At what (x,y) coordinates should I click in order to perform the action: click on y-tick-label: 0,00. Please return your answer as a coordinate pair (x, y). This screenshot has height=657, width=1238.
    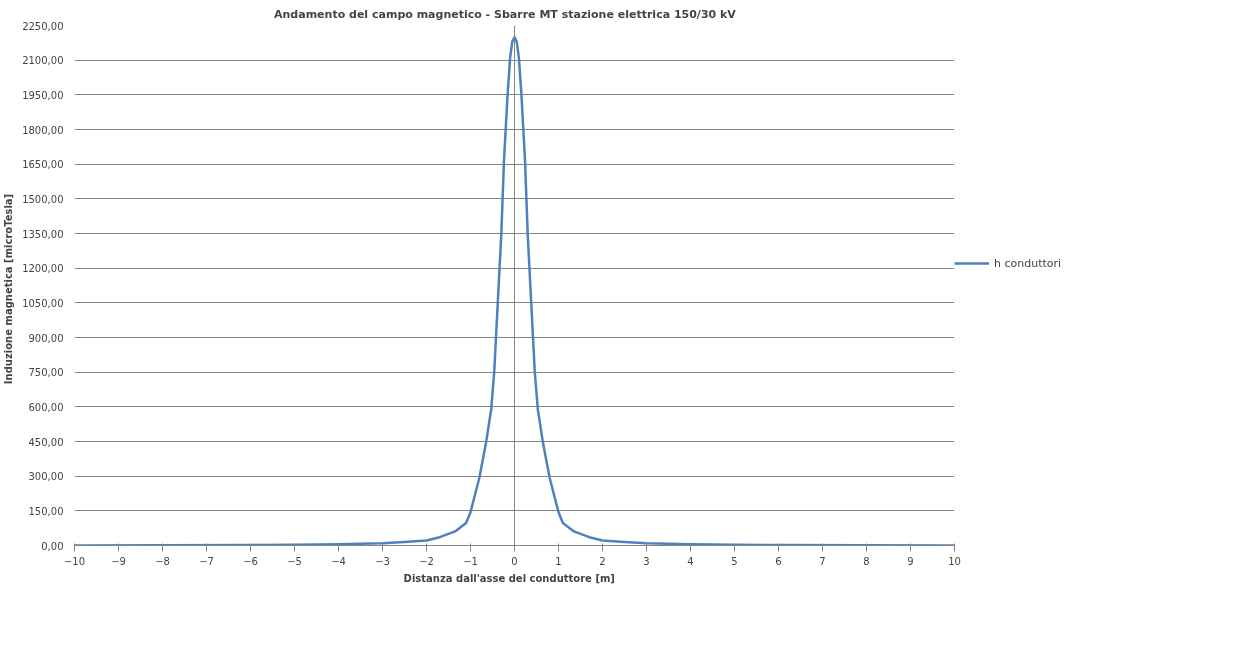
    Looking at the image, I should click on (52, 546).